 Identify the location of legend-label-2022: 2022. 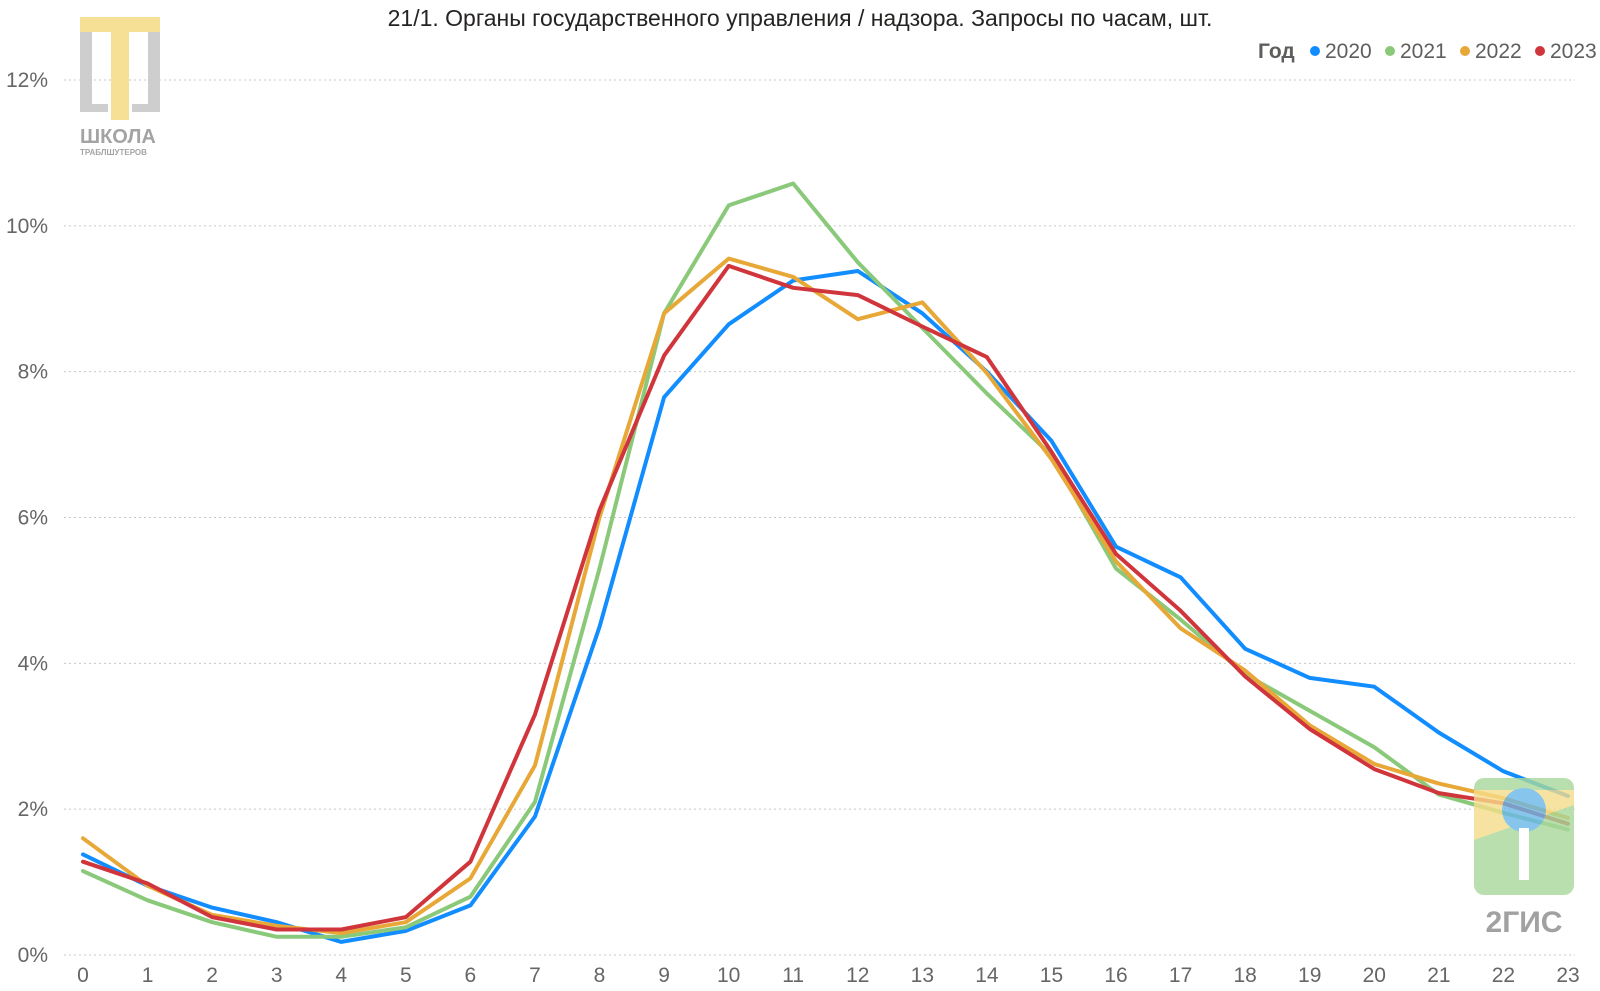
(1498, 51).